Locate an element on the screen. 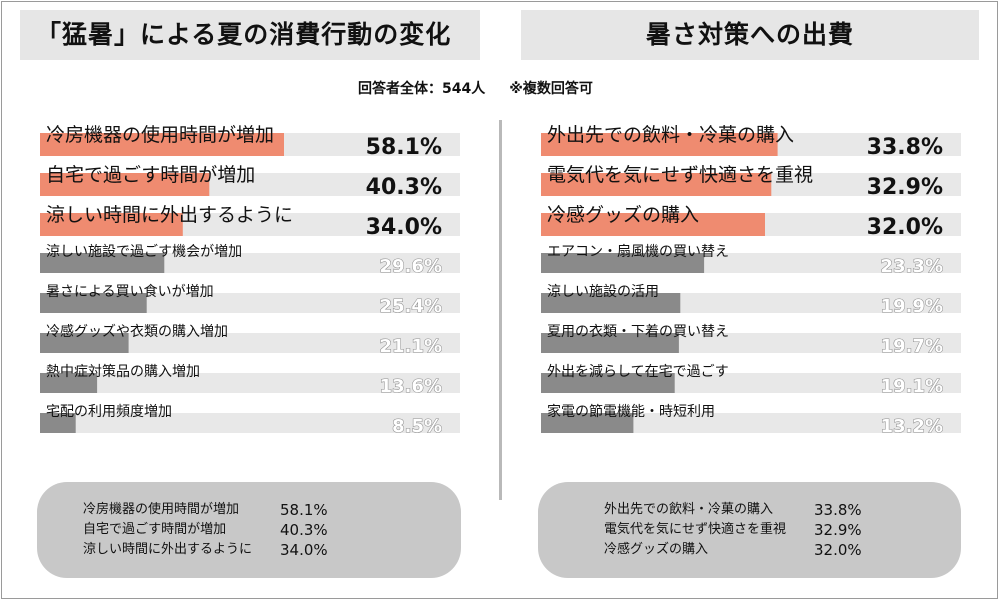 The width and height of the screenshot is (1000, 601). value-label: 40.3% is located at coordinates (404, 187).